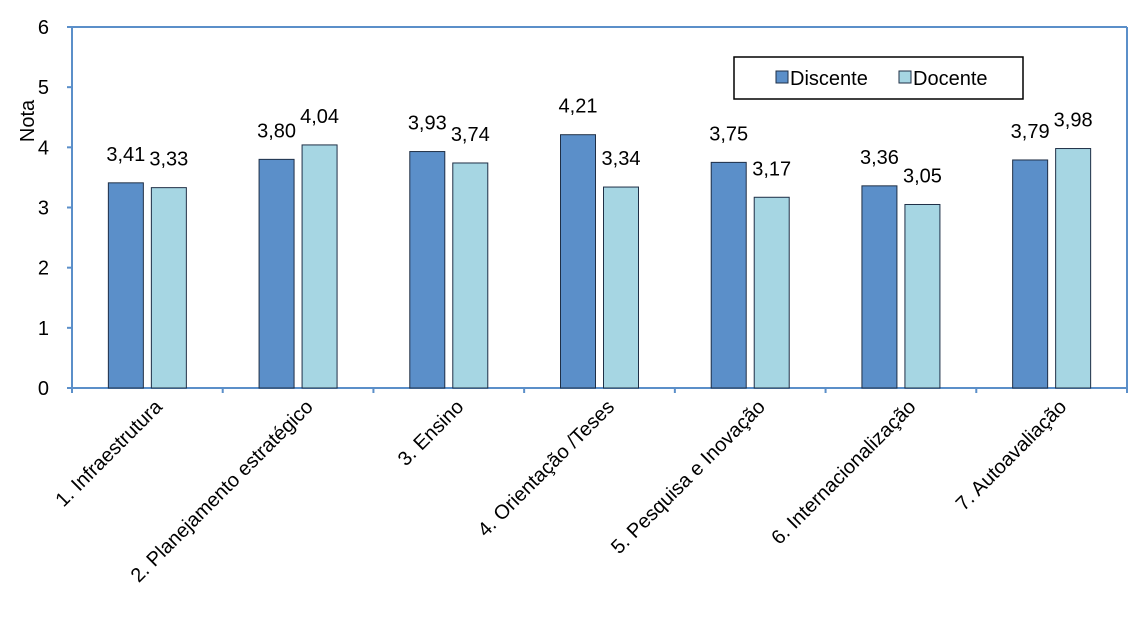 The height and width of the screenshot is (628, 1139). Describe the element at coordinates (168, 160) in the screenshot. I see `data-label-docente-1: 3,33` at that location.